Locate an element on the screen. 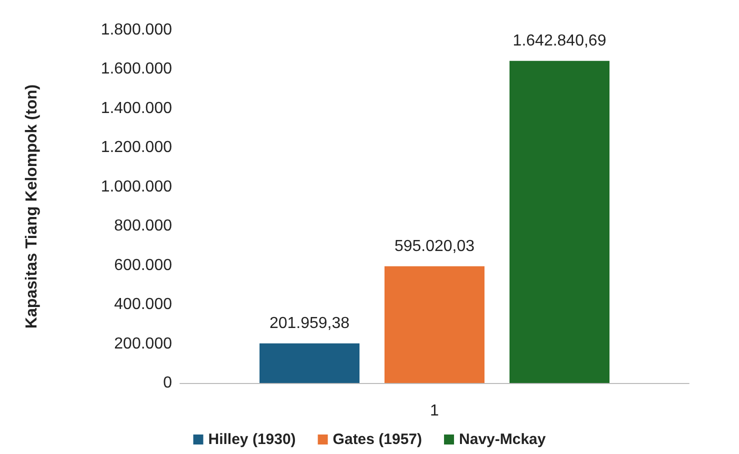 The height and width of the screenshot is (454, 739). y-tick-label: 800.000 is located at coordinates (143, 226).